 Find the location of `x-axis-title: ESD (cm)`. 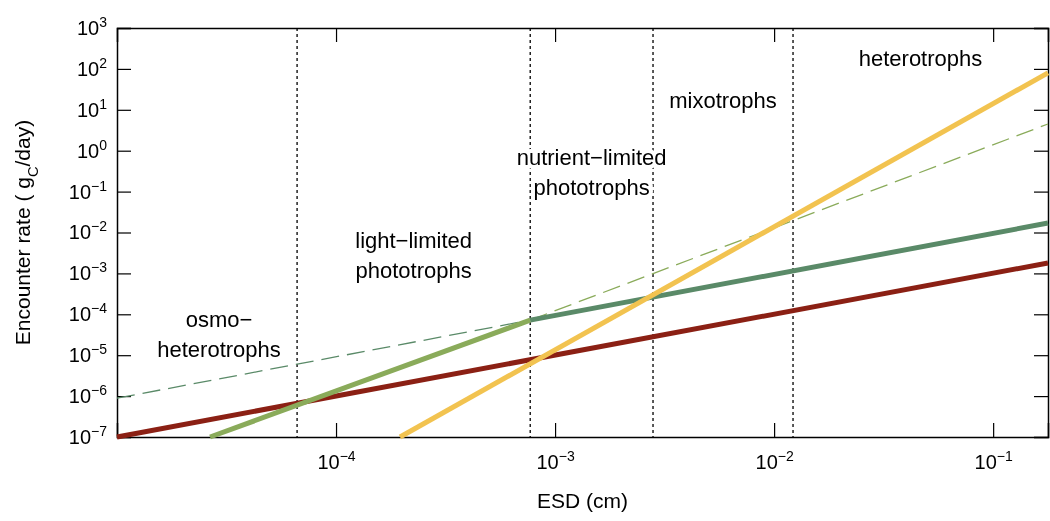

x-axis-title: ESD (cm) is located at coordinates (582, 500).